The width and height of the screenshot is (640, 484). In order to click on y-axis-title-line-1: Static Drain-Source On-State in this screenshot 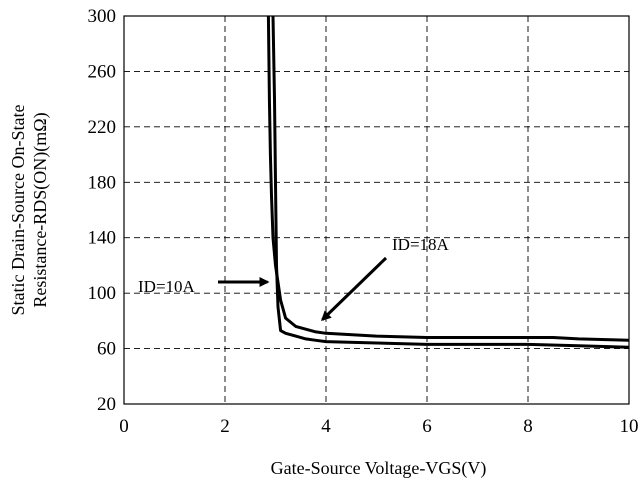, I will do `click(18, 210)`.